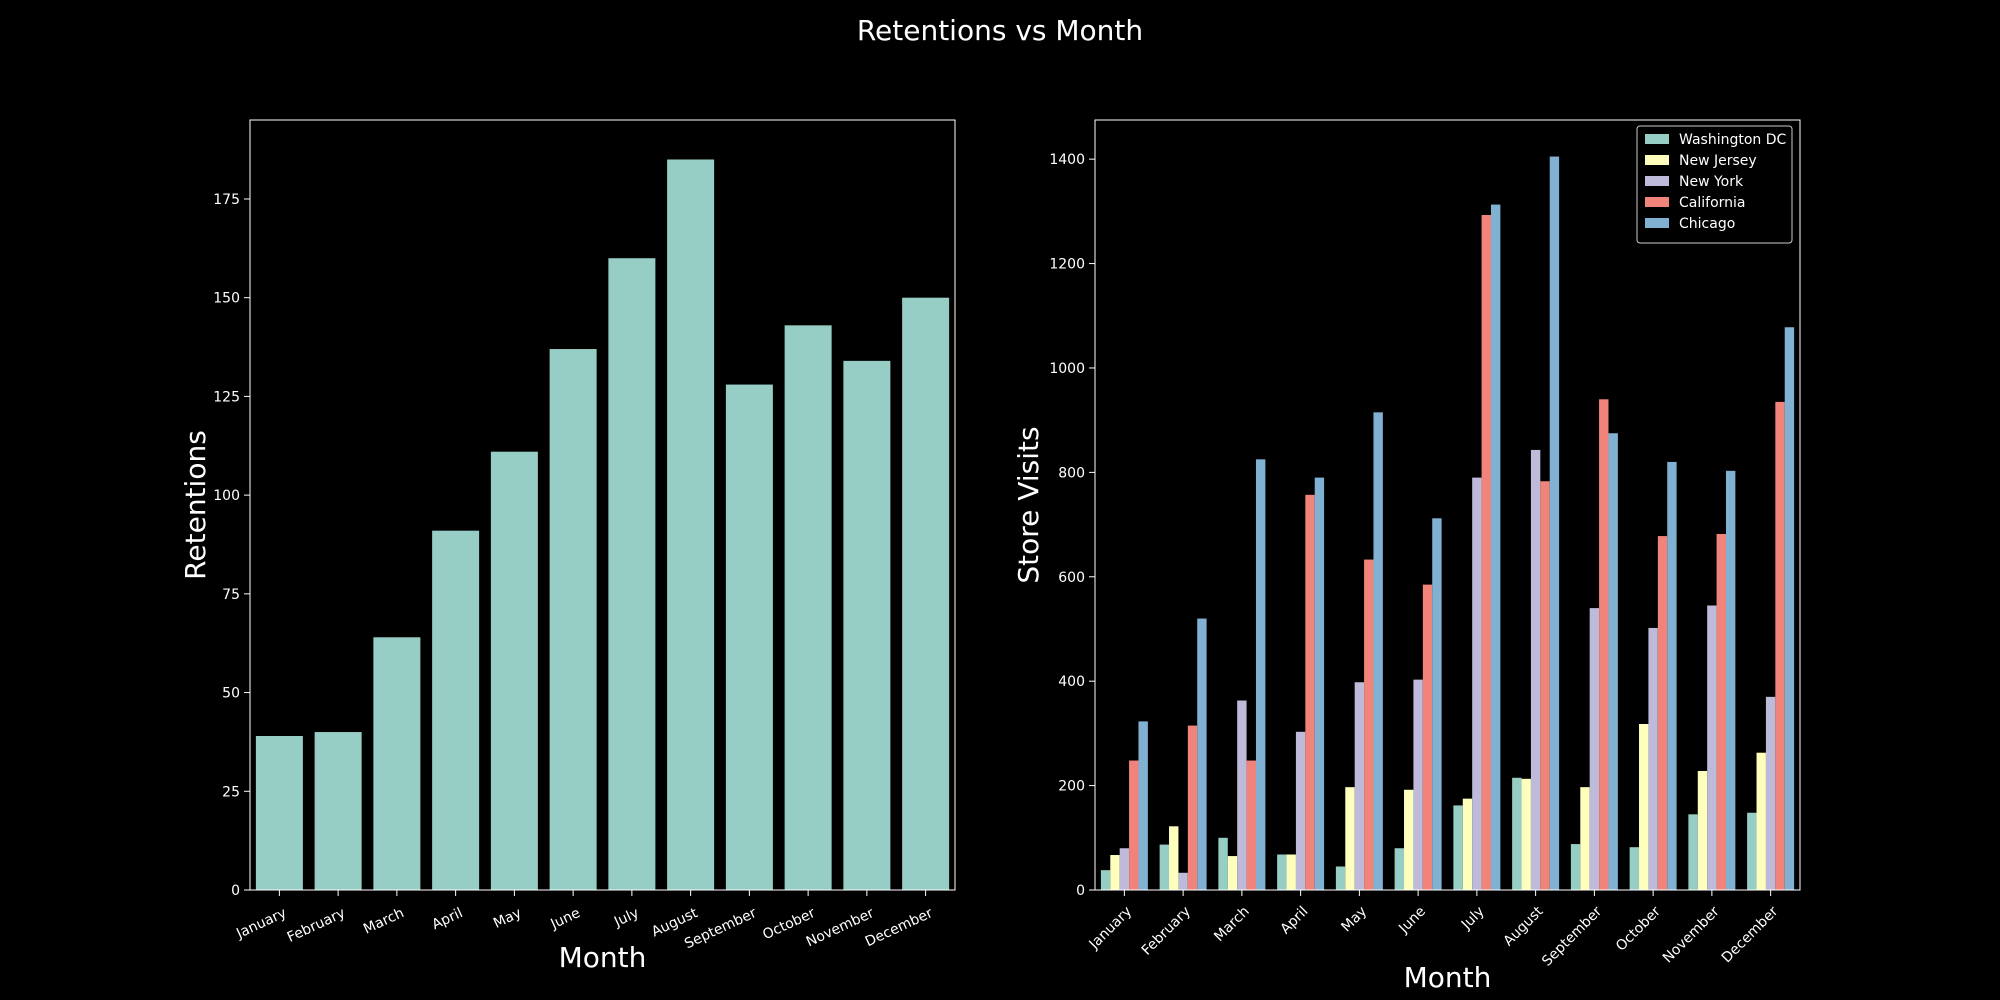  I want to click on y-tick-label: 1200, so click(1067, 265).